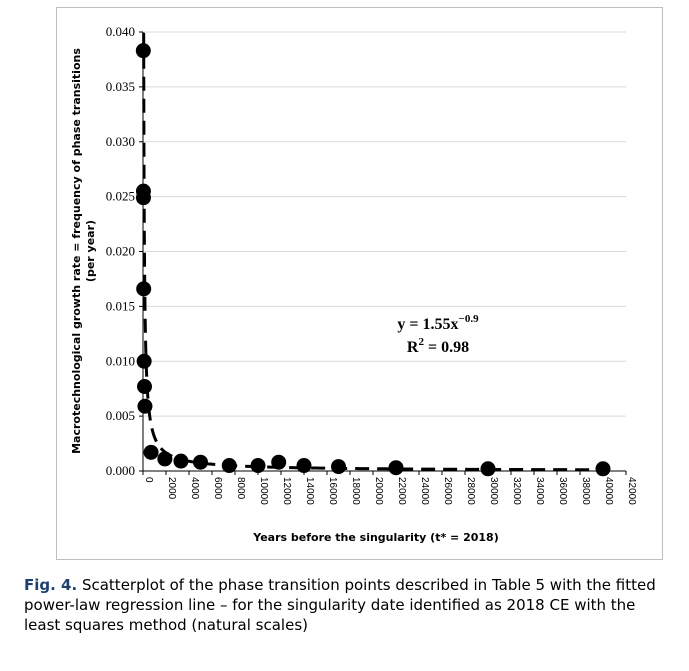 This screenshot has width=689, height=671. Describe the element at coordinates (217, 488) in the screenshot. I see `x-tick-label: 6000` at that location.